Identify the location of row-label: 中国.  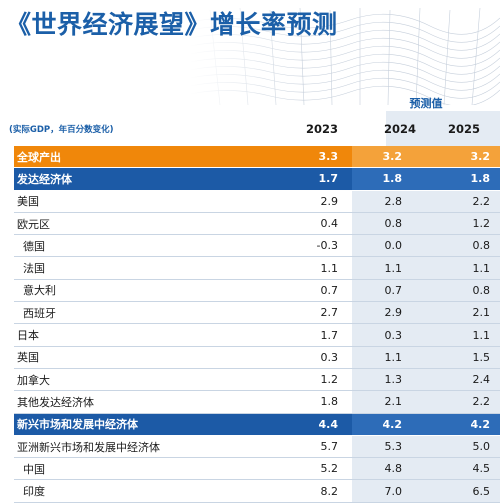
(151, 469).